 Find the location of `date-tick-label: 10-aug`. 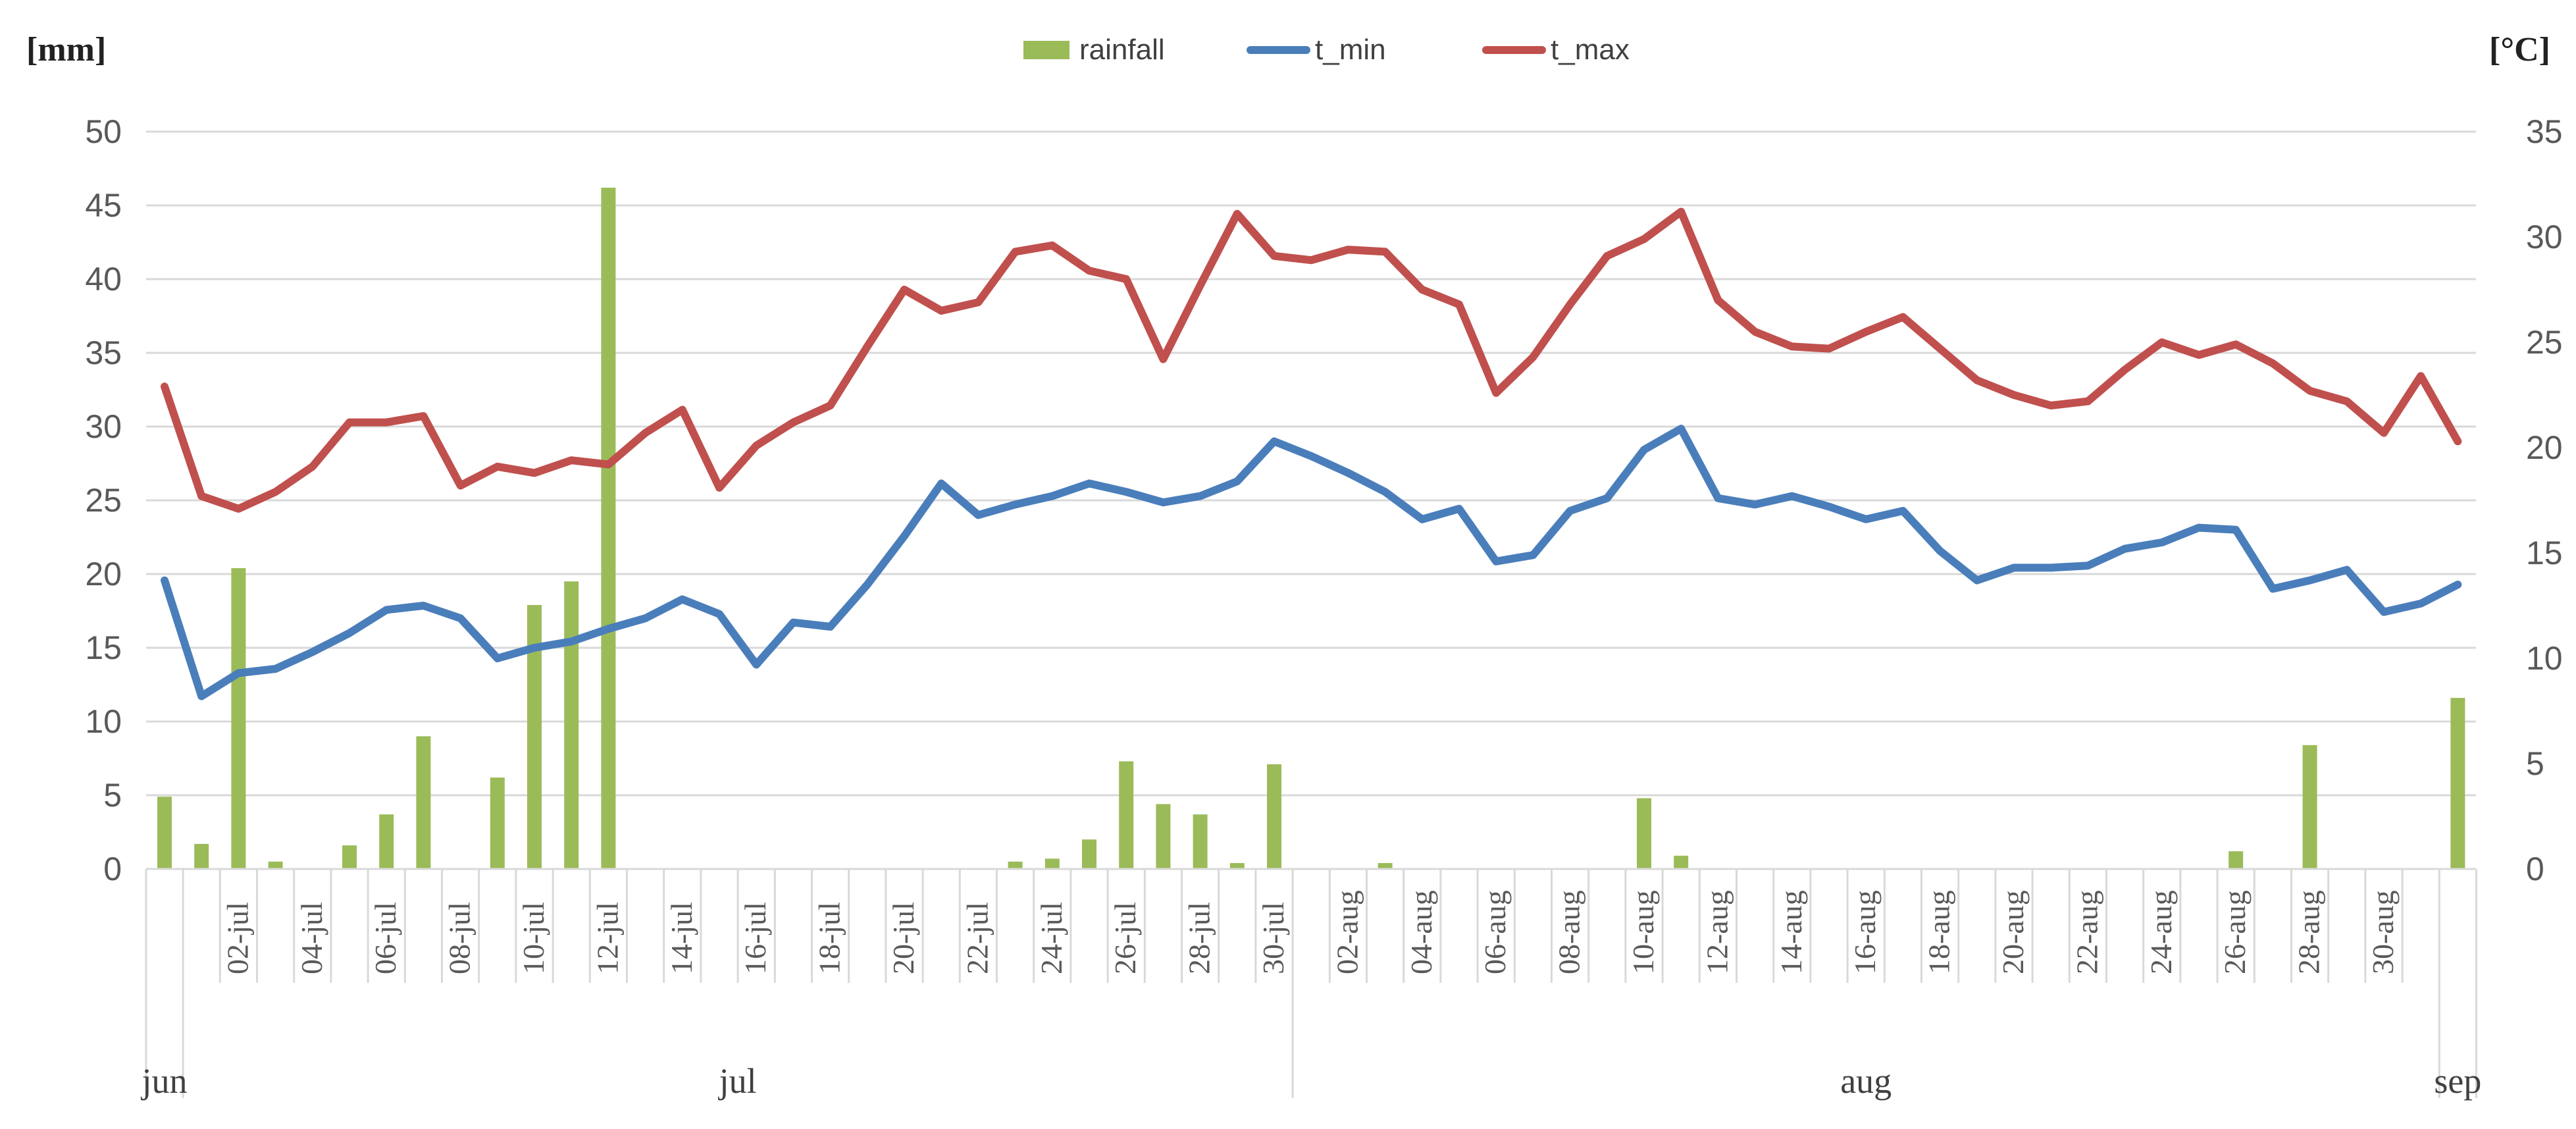

date-tick-label: 10-aug is located at coordinates (1643, 932).